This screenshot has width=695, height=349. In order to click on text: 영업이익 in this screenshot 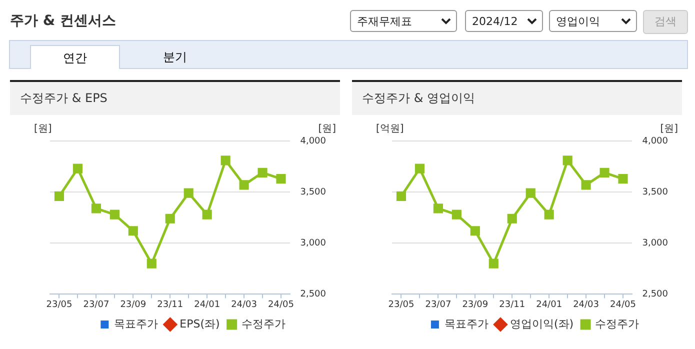, I will do `click(593, 21)`.